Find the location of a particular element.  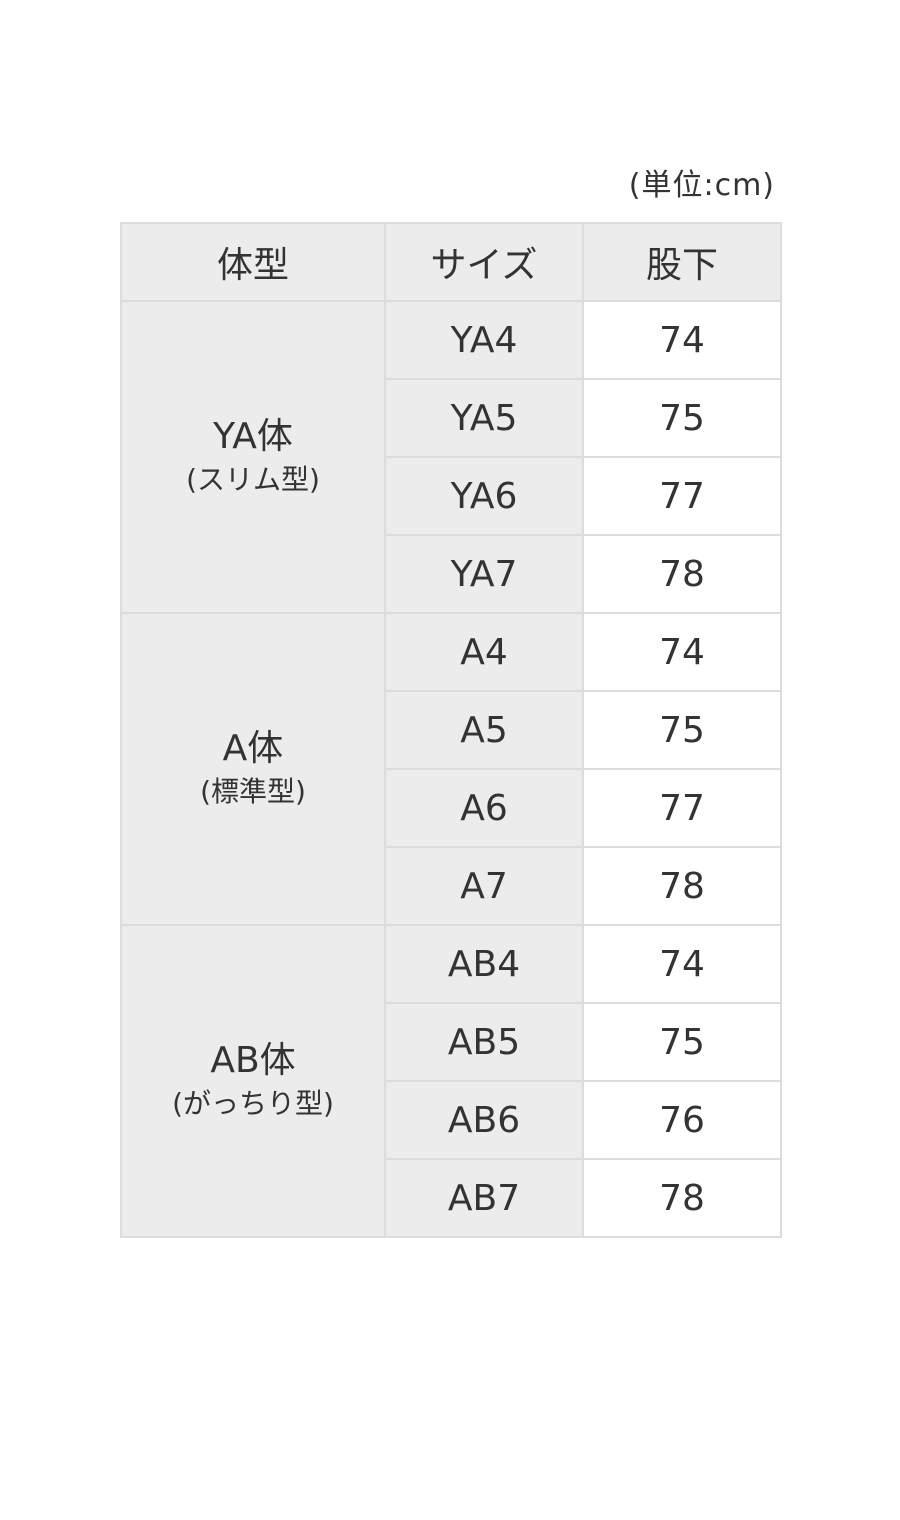

size-cell: YA7 is located at coordinates (484, 574).